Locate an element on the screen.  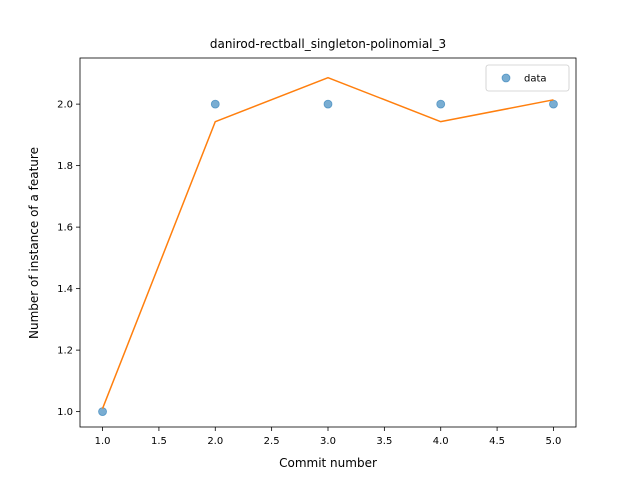
y-tick-label: 1.8 is located at coordinates (65, 166).